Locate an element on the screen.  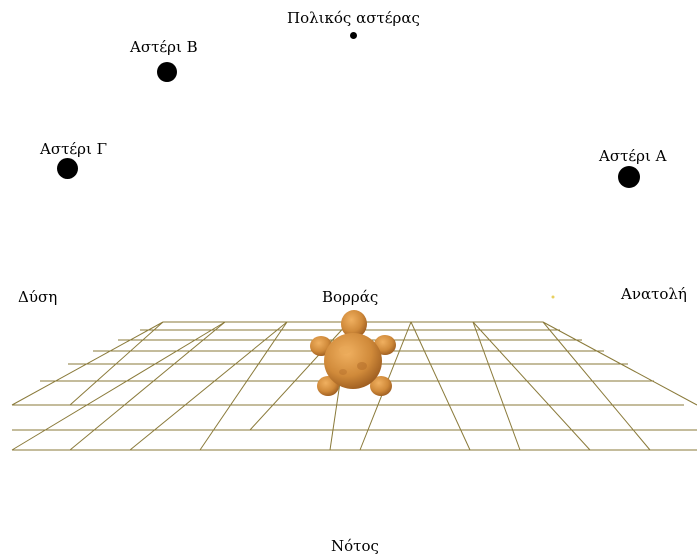
star-g-icon is located at coordinates (67, 168).